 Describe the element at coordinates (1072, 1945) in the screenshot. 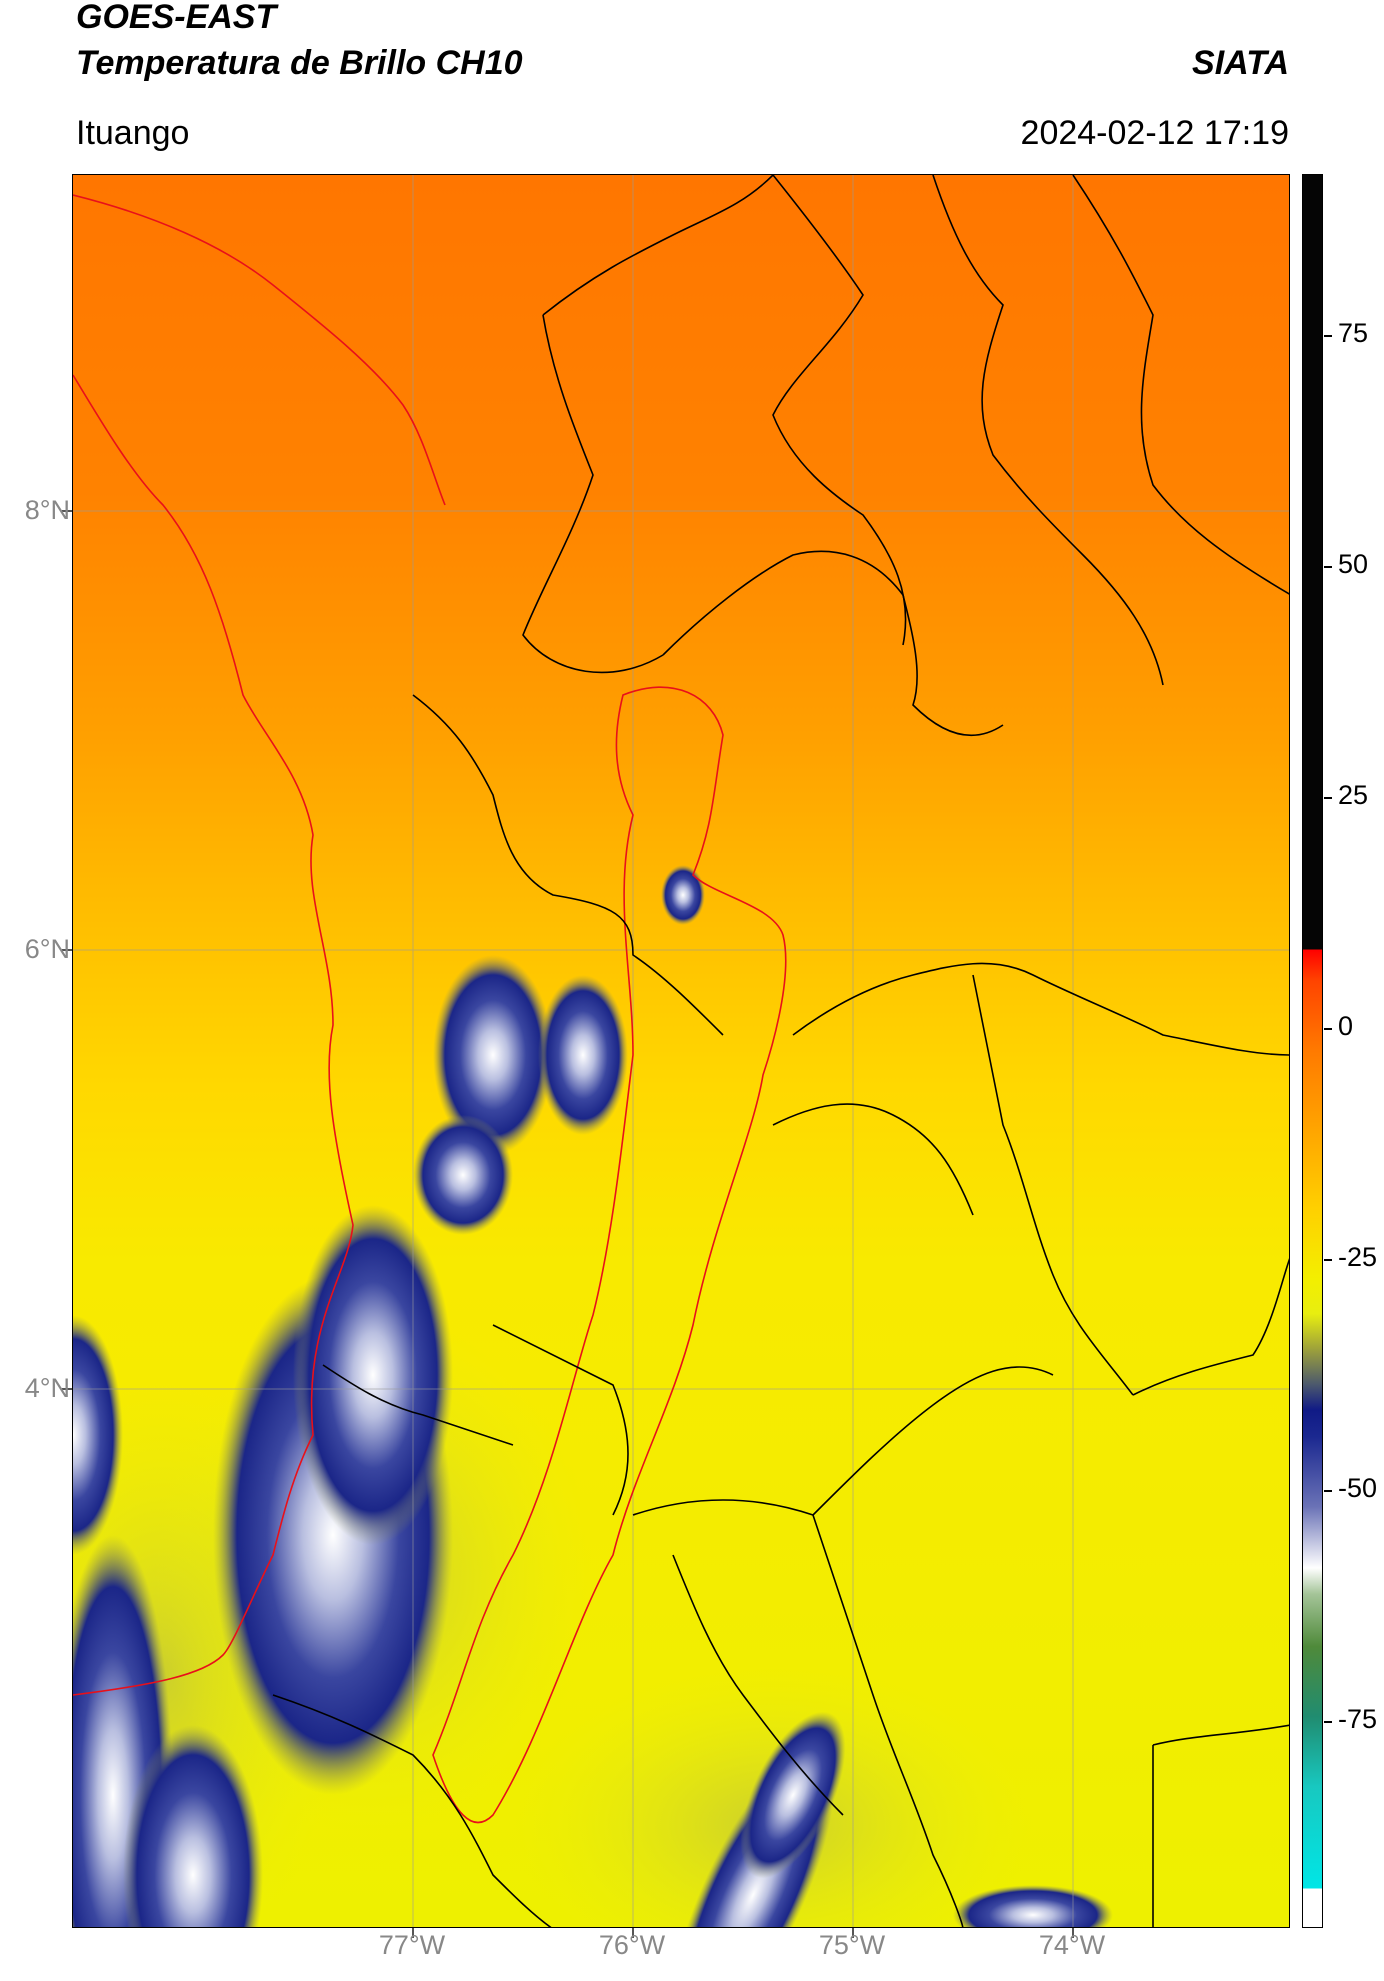

I see `lon-label: 74°W` at that location.